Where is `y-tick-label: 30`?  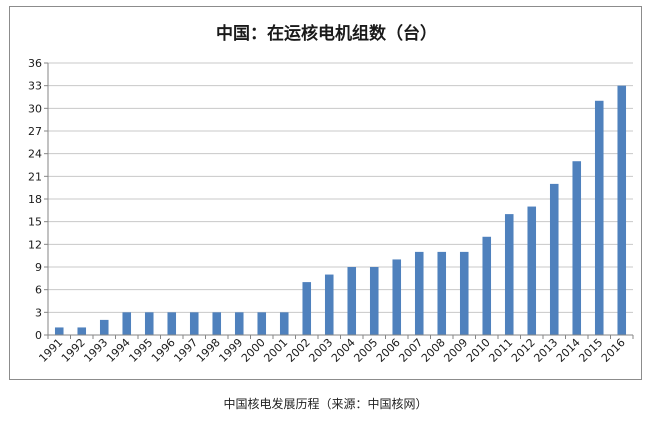
y-tick-label: 30 is located at coordinates (35, 108).